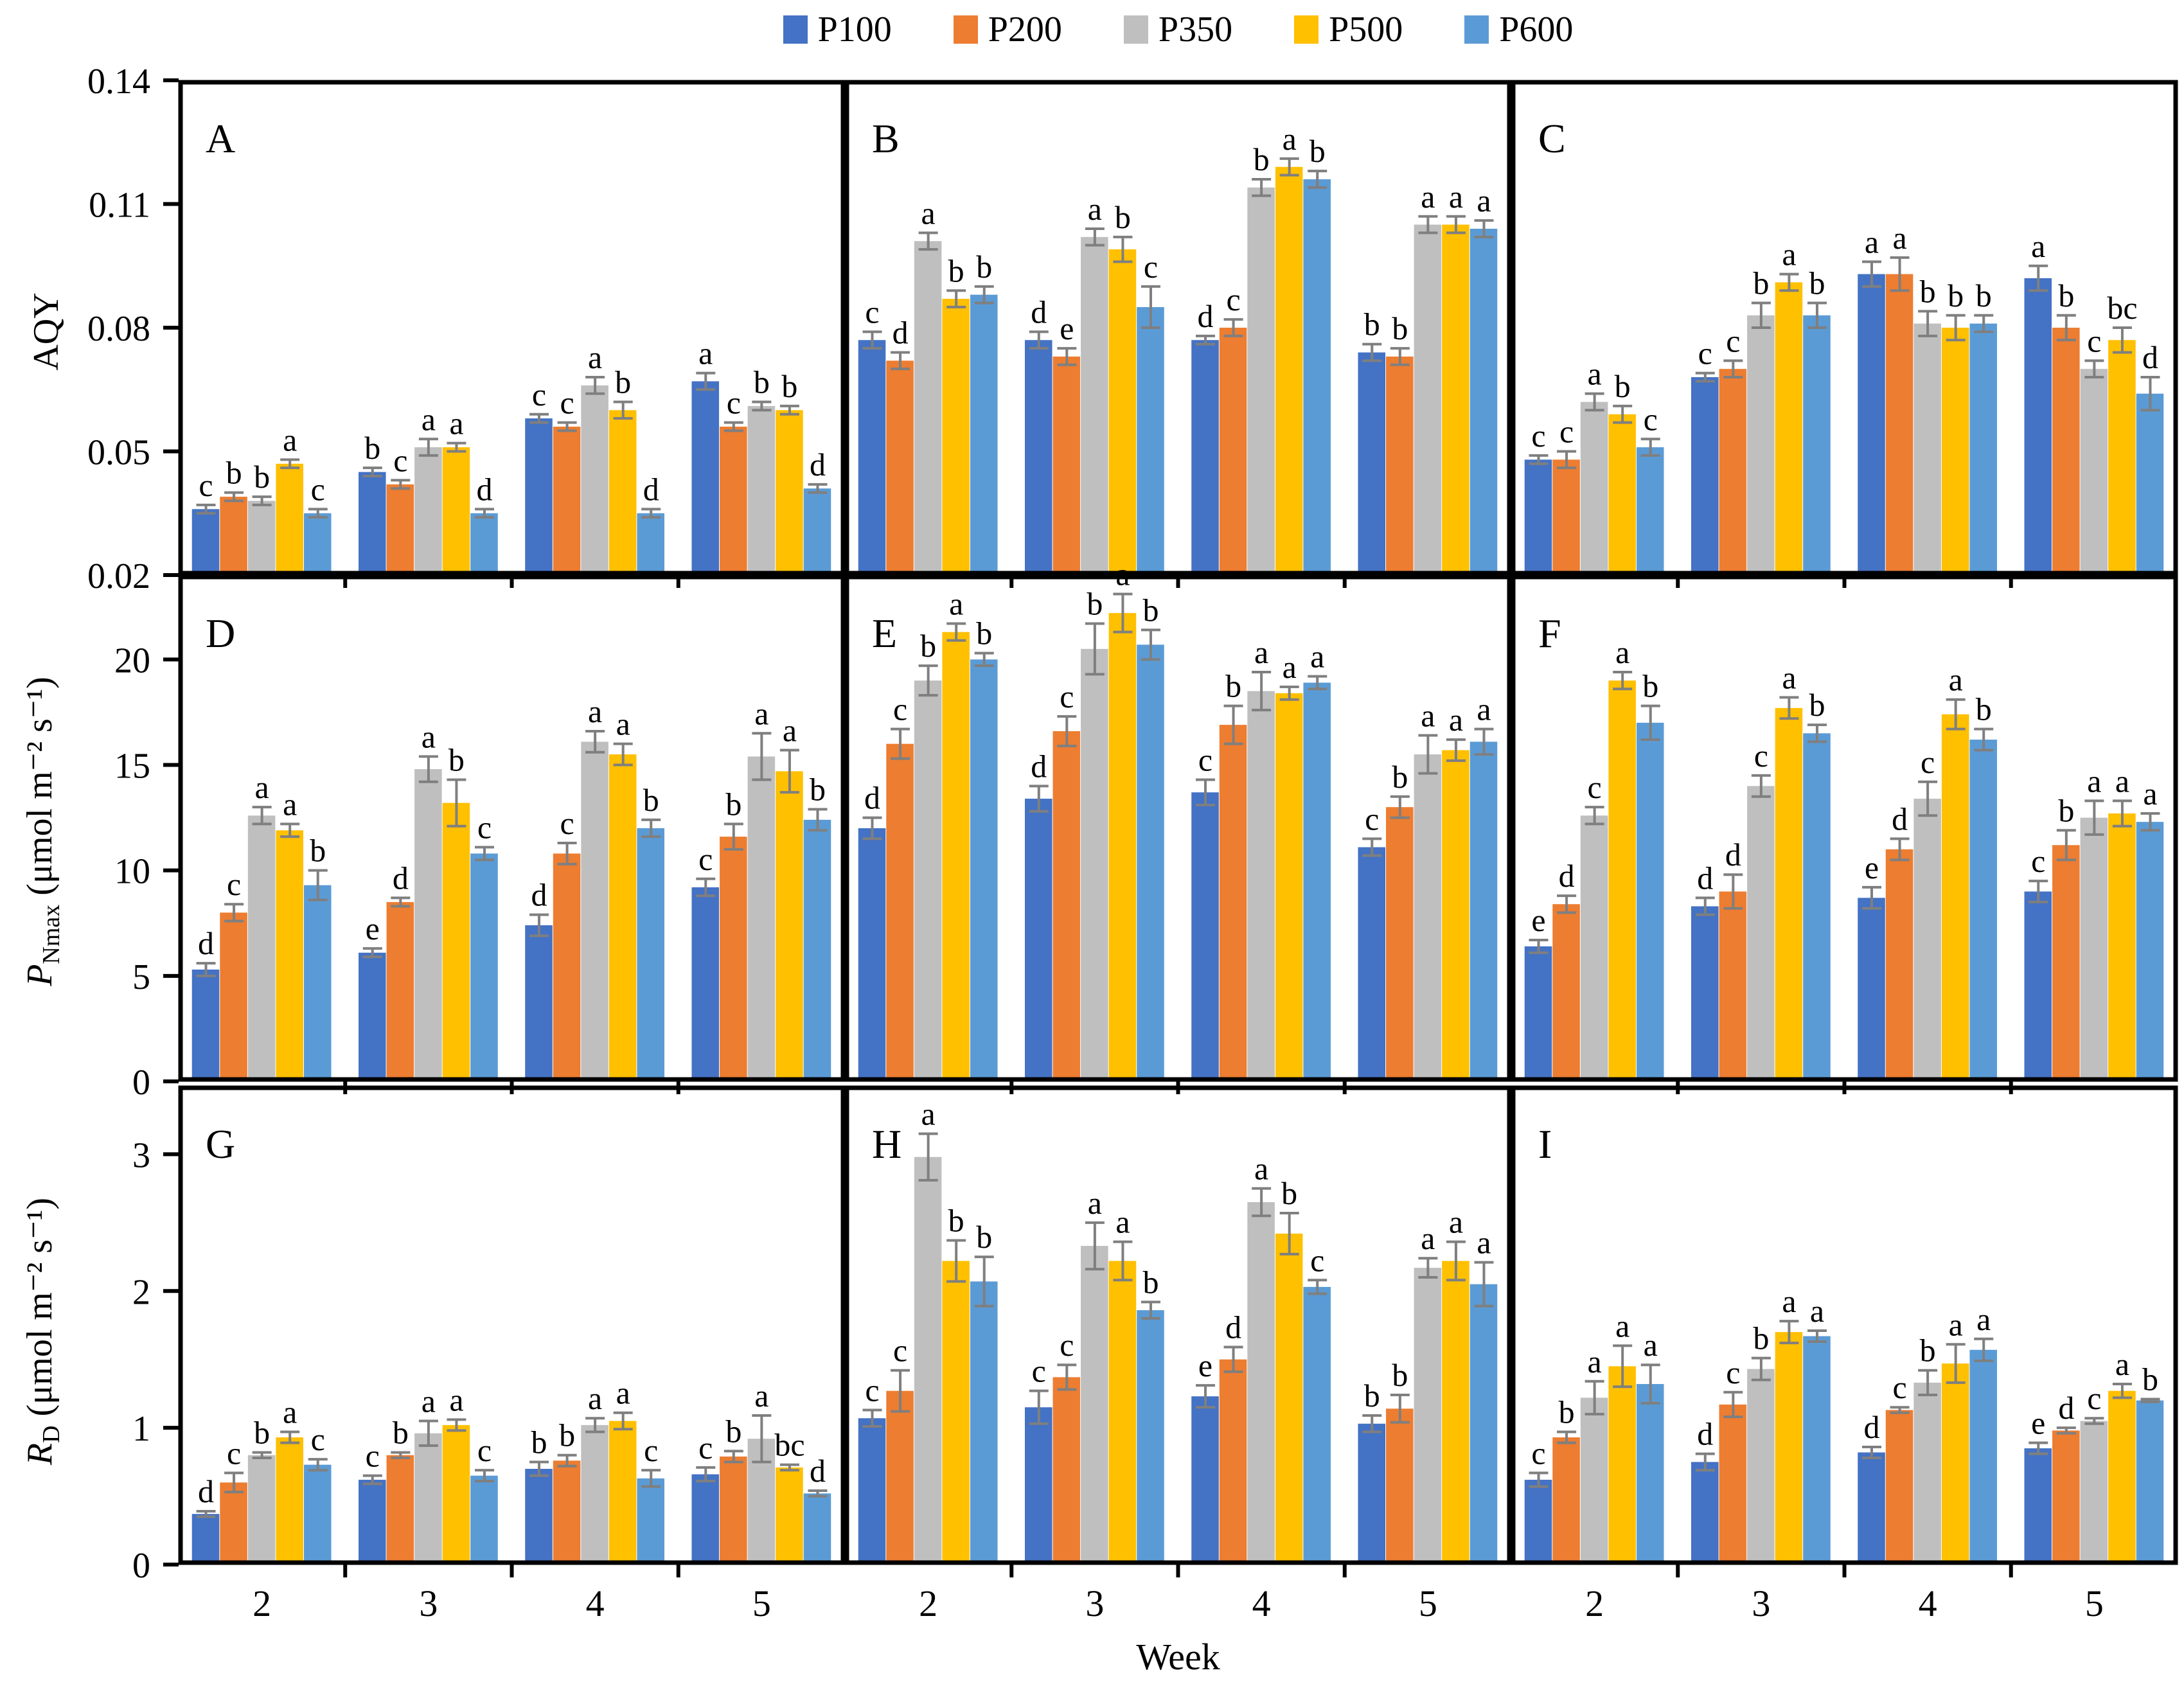 This screenshot has width=2184, height=1686. I want to click on sig-letter-H-P500-week5: a, so click(1456, 1222).